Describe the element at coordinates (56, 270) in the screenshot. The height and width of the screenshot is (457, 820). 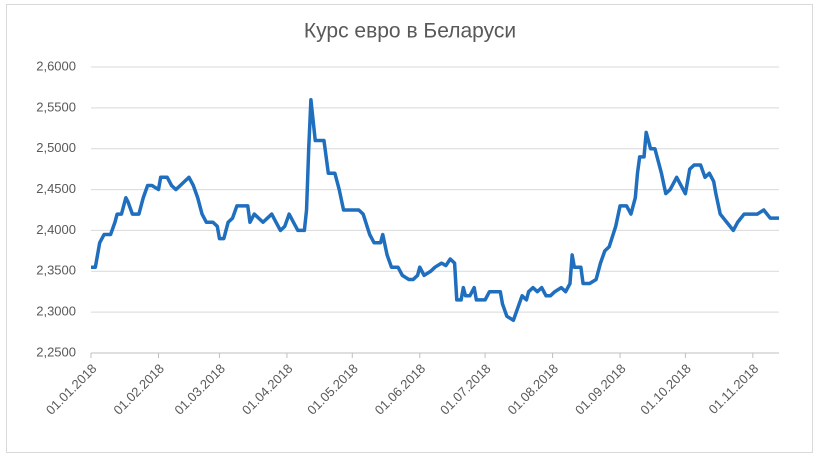
I see `y-tick-label: 2,3500` at that location.